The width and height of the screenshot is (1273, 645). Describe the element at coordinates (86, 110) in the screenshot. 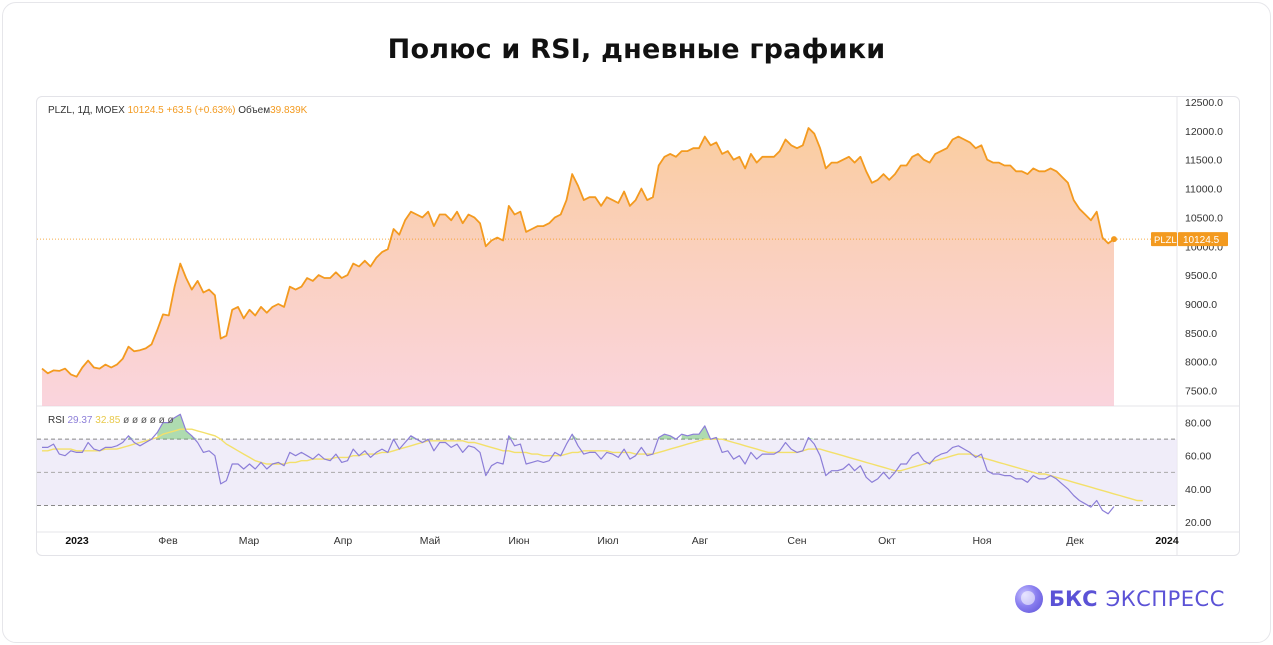

I see `legend-symbol: PLZL, 1Д, MOEX` at that location.